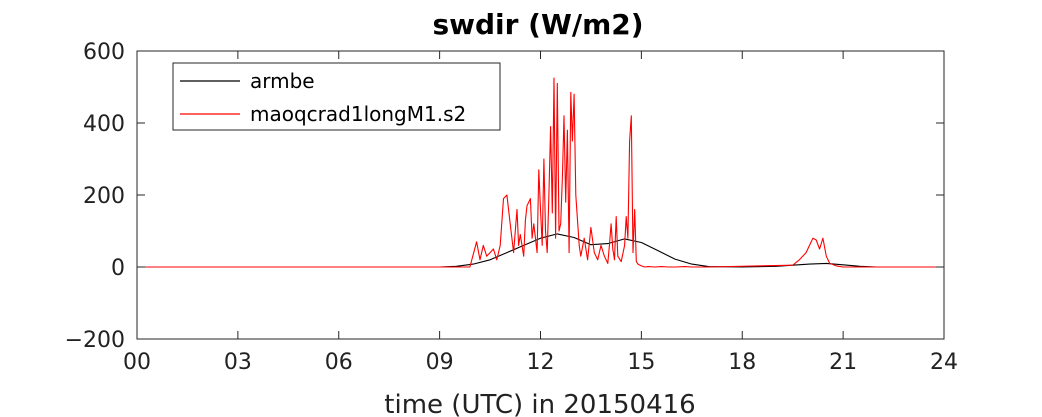 The width and height of the screenshot is (1042, 417). What do you see at coordinates (104, 52) in the screenshot?
I see `y-tick-label: 600` at bounding box center [104, 52].